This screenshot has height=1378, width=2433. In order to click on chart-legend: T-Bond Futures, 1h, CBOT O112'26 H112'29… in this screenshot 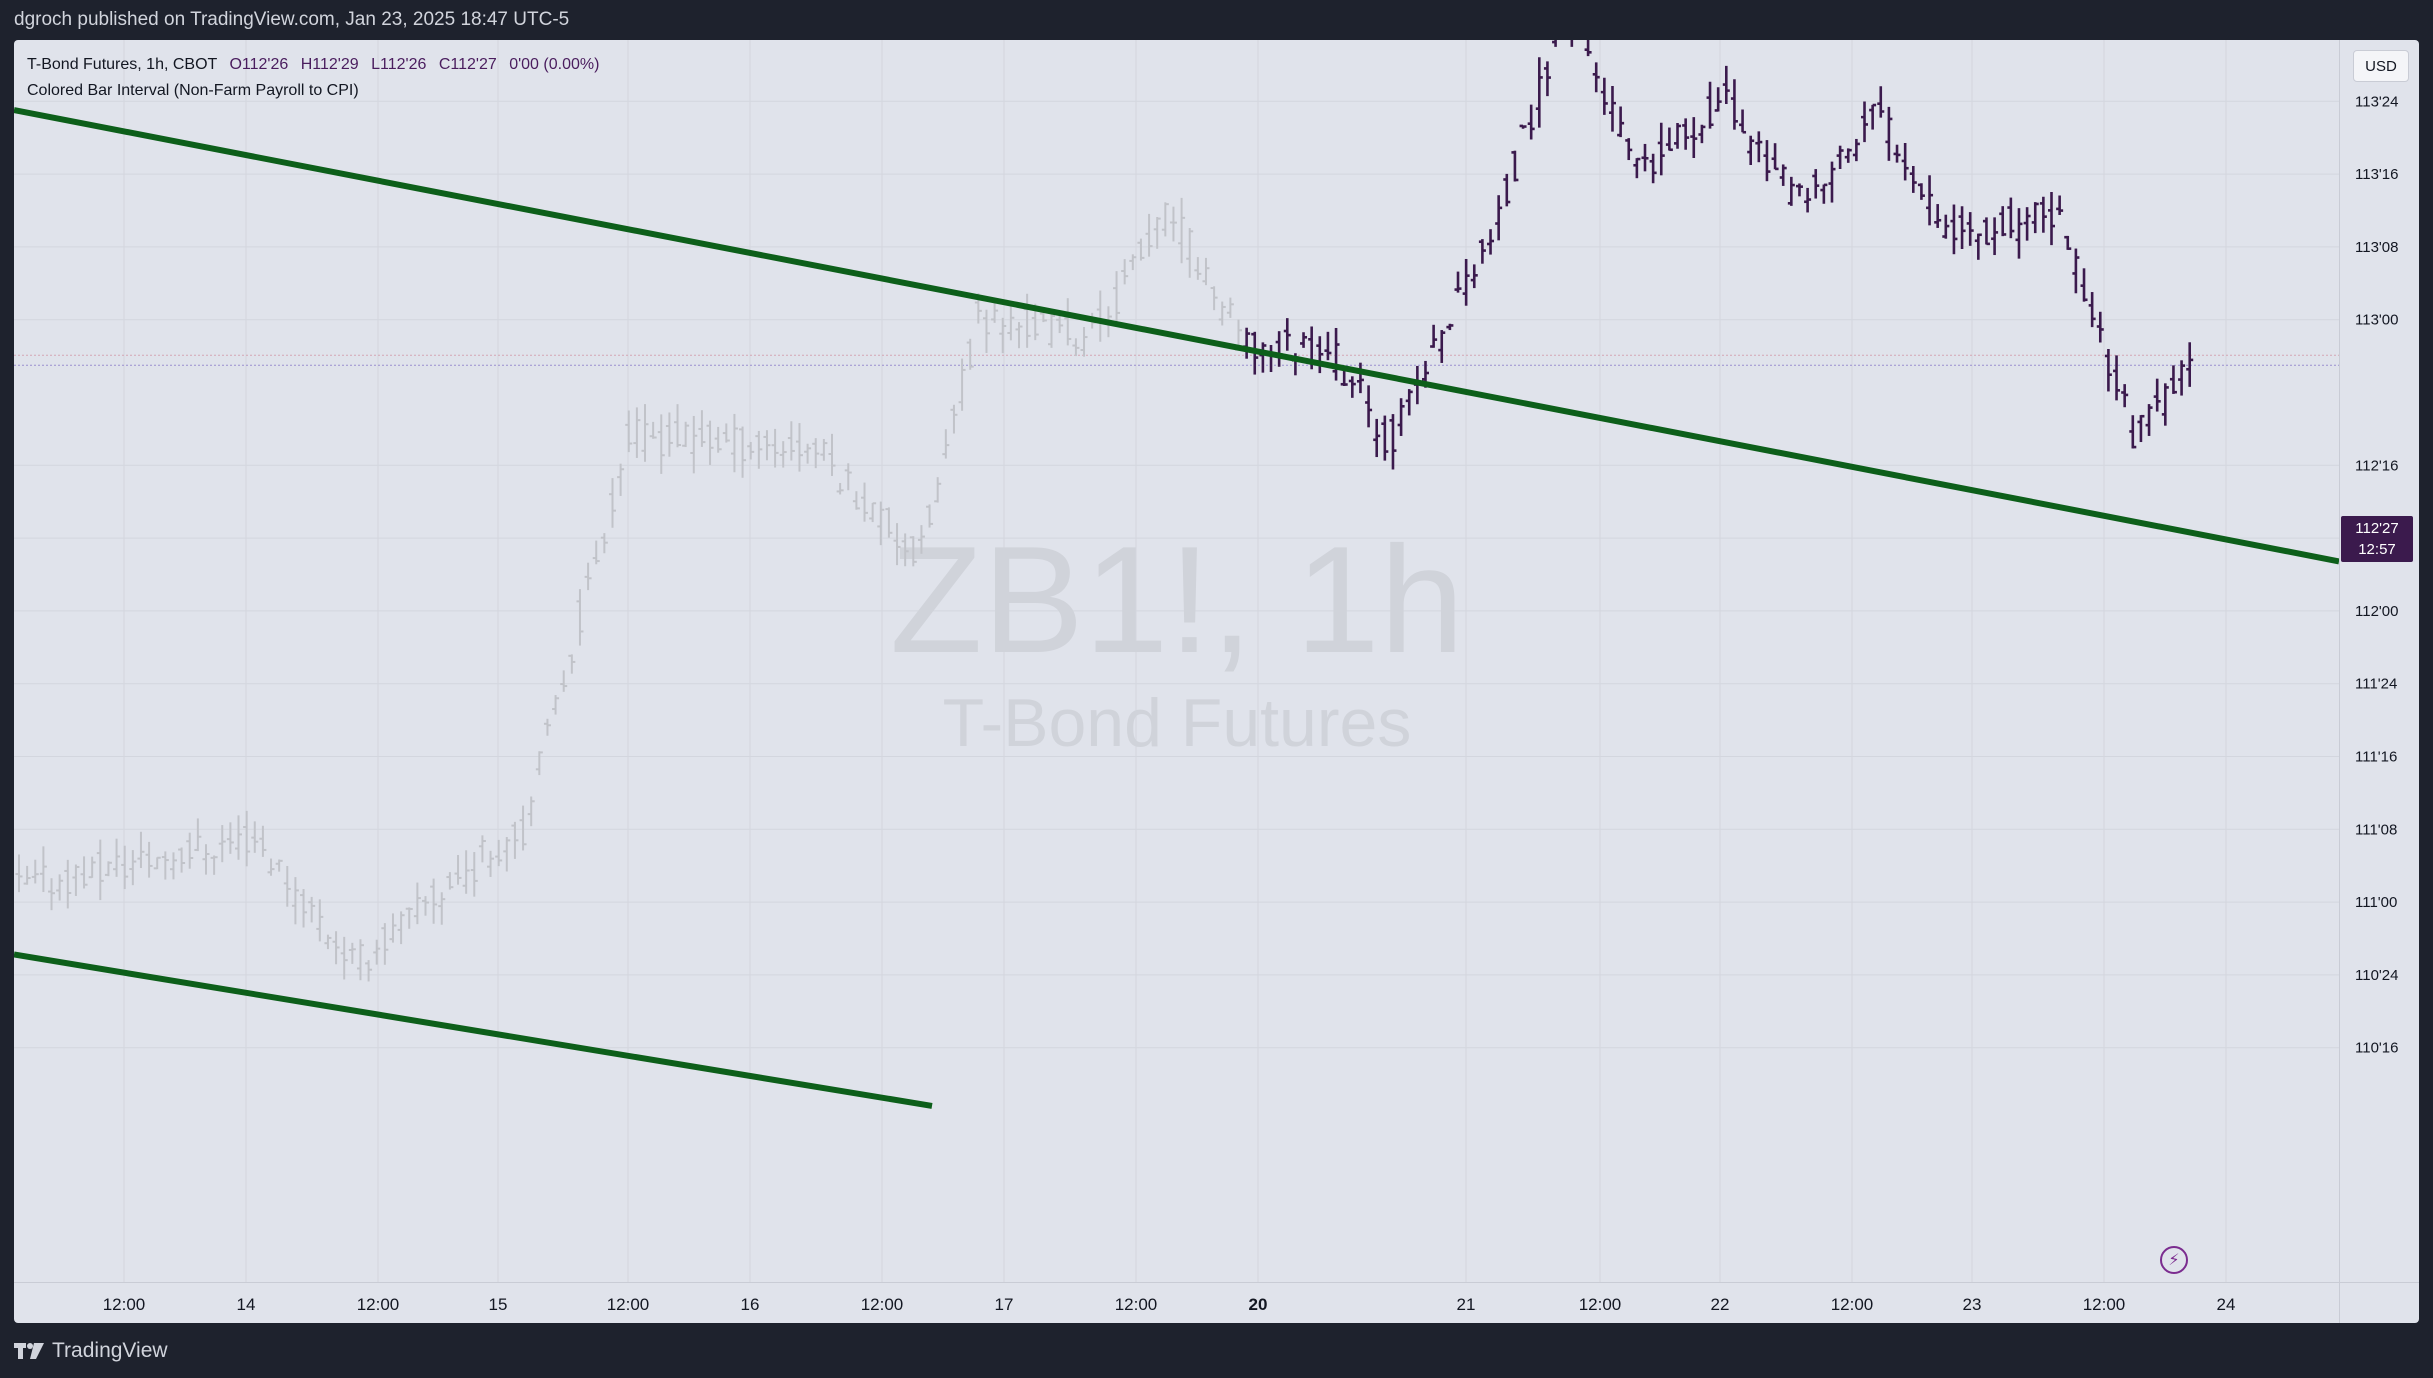, I will do `click(313, 78)`.